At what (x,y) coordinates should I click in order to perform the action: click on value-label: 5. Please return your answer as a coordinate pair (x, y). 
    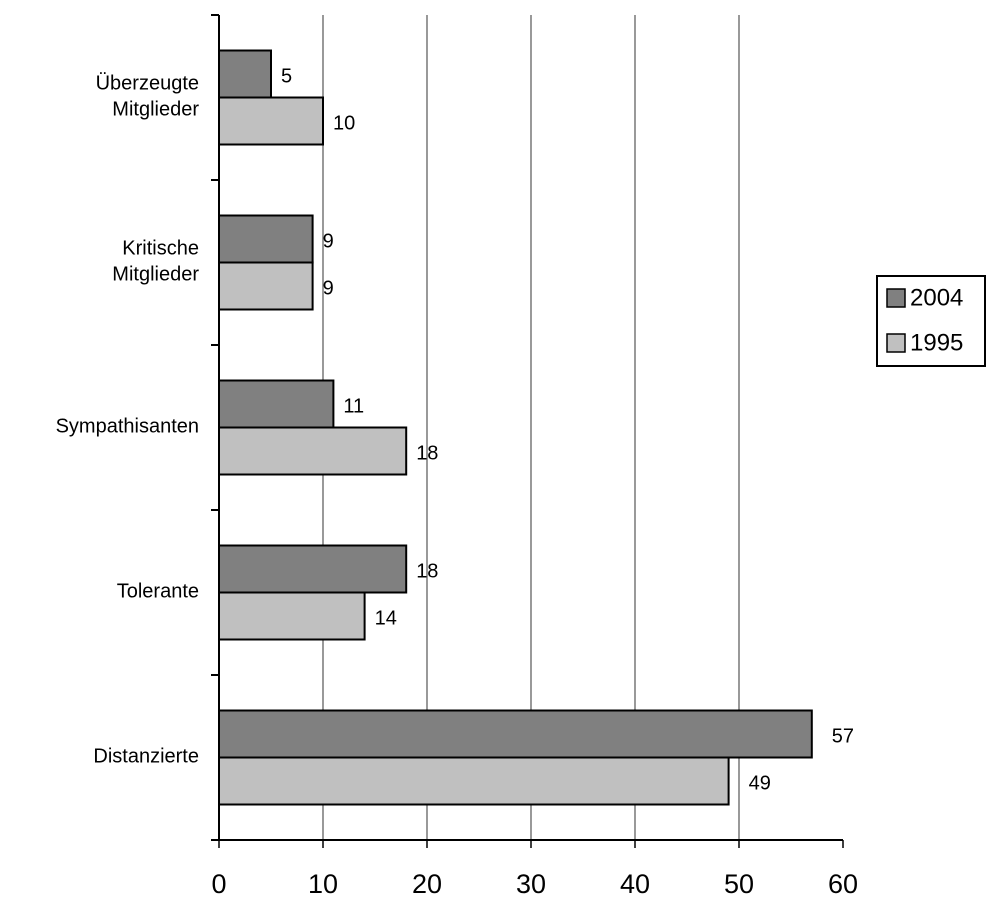
    Looking at the image, I should click on (286, 76).